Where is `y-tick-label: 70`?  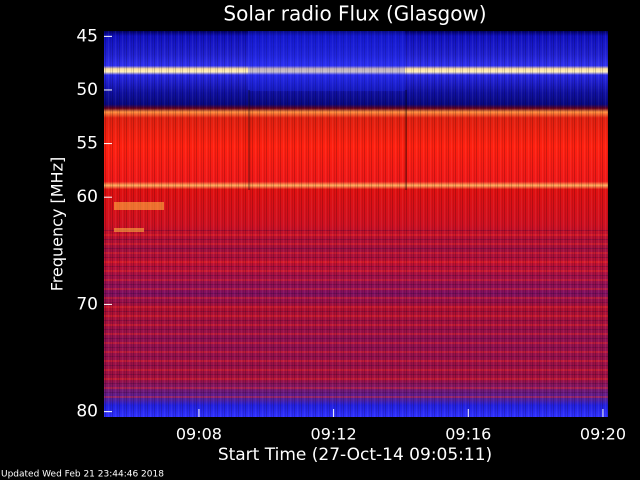
y-tick-label: 70 is located at coordinates (87, 304).